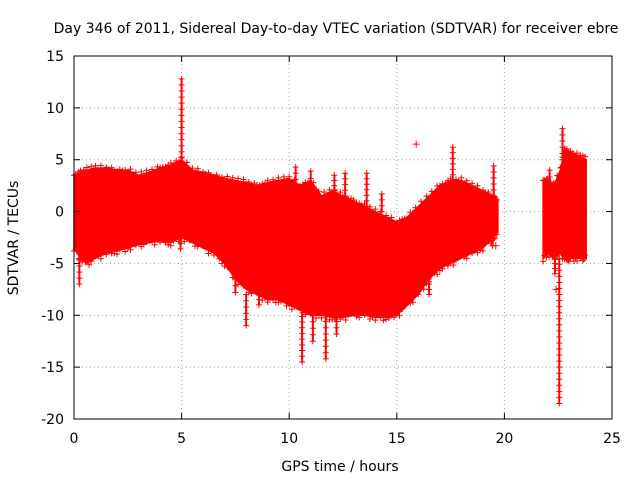 This screenshot has height=480, width=640. I want to click on y-tick-label: -20, so click(52, 420).